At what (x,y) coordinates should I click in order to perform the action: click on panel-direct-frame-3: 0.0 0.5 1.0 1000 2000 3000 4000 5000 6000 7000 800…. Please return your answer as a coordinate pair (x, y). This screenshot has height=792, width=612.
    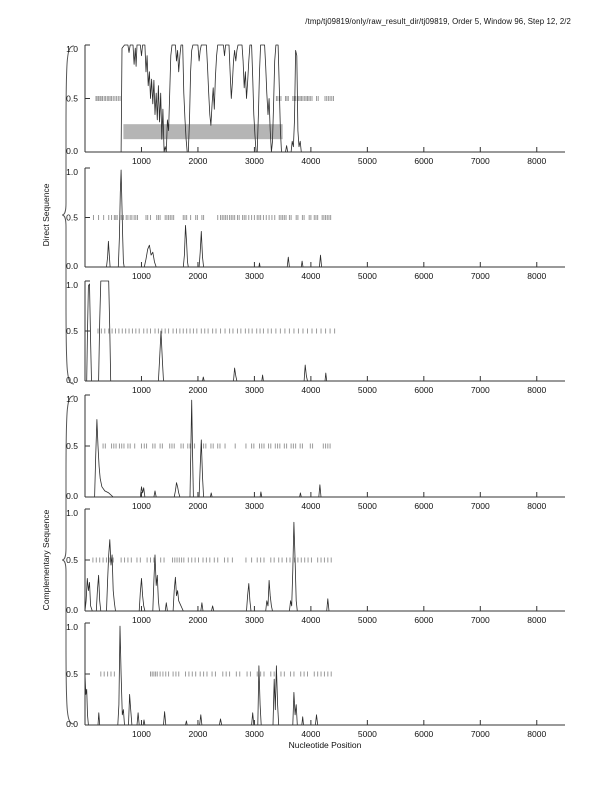
    Looking at the image, I should click on (331, 339).